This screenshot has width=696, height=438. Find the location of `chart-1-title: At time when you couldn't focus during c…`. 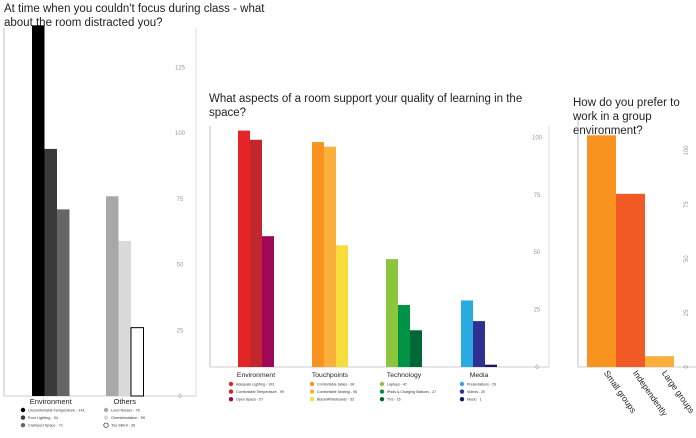

chart-1-title: At time when you couldn't focus during c… is located at coordinates (134, 16).